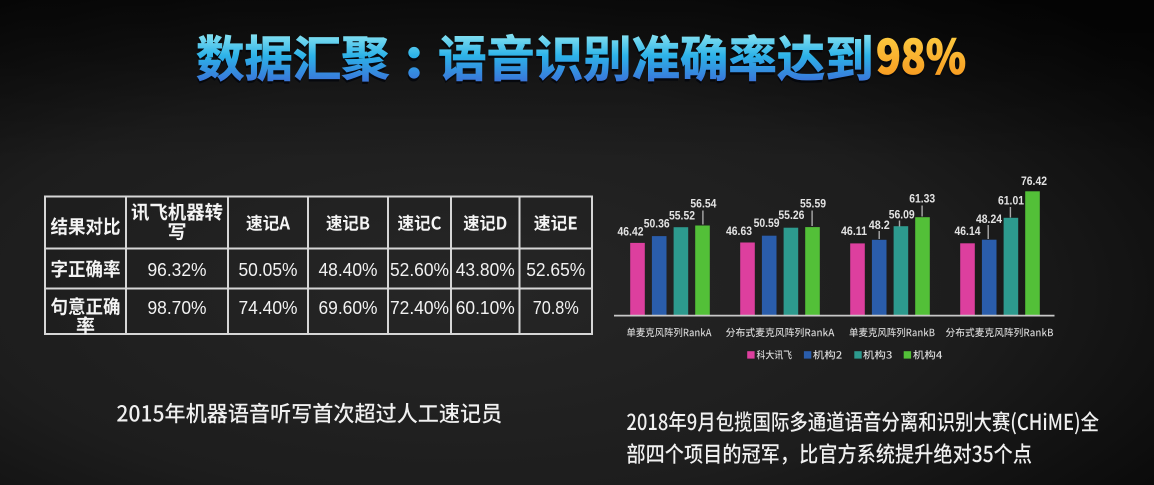 Image resolution: width=1154 pixels, height=485 pixels. I want to click on svg-text: 70.8%, so click(556, 307).